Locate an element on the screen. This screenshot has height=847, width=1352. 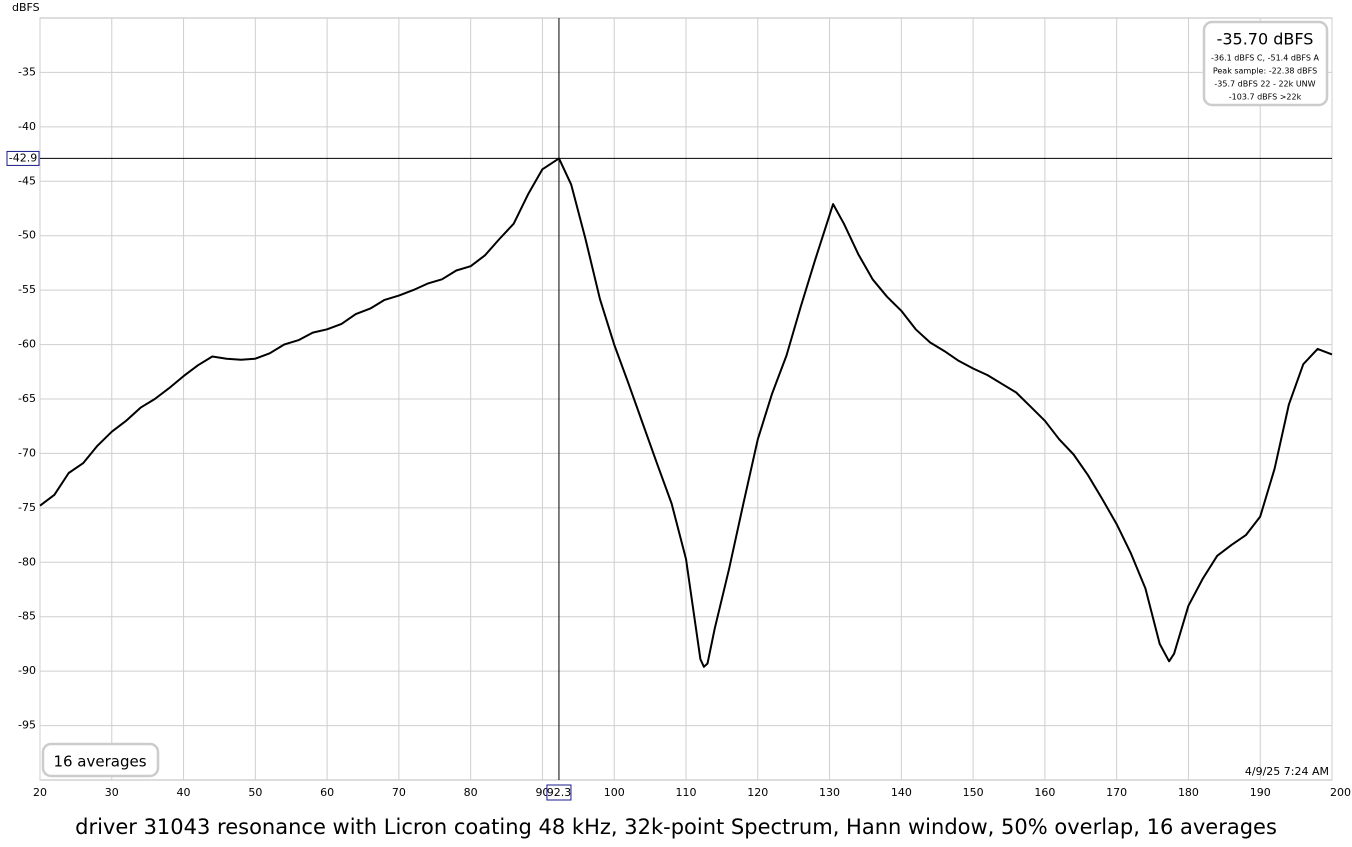
y-tick-label: -70 is located at coordinates (27, 452).